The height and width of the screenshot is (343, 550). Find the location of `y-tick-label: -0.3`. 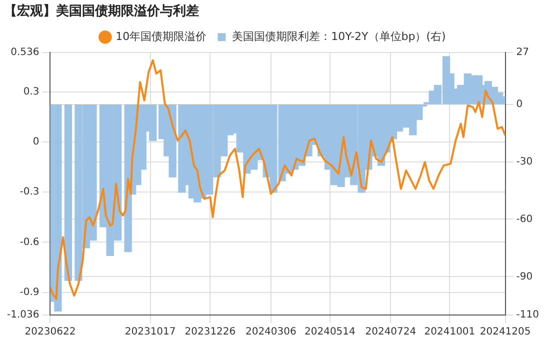

y-tick-label: -0.3 is located at coordinates (30, 192).